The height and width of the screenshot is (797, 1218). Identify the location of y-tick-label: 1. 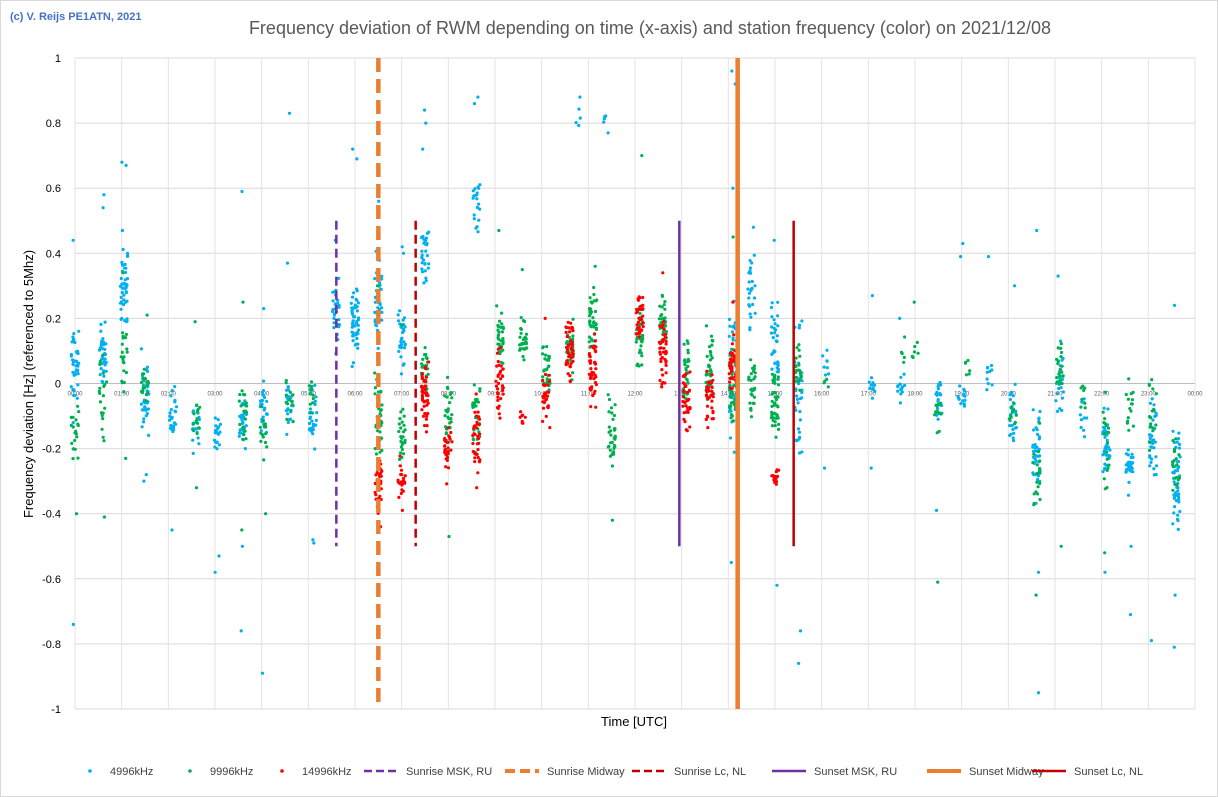
(58, 59).